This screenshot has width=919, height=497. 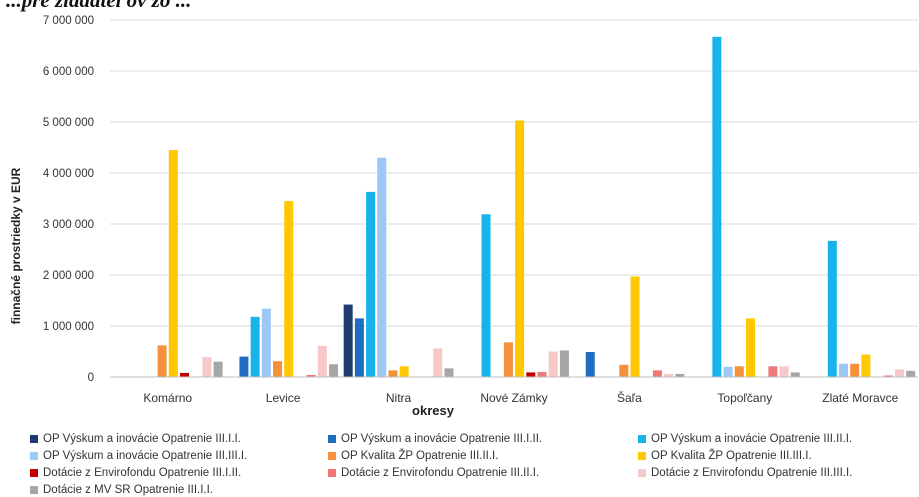 What do you see at coordinates (860, 398) in the screenshot?
I see `x-tick-label: Zlaté Moravce` at bounding box center [860, 398].